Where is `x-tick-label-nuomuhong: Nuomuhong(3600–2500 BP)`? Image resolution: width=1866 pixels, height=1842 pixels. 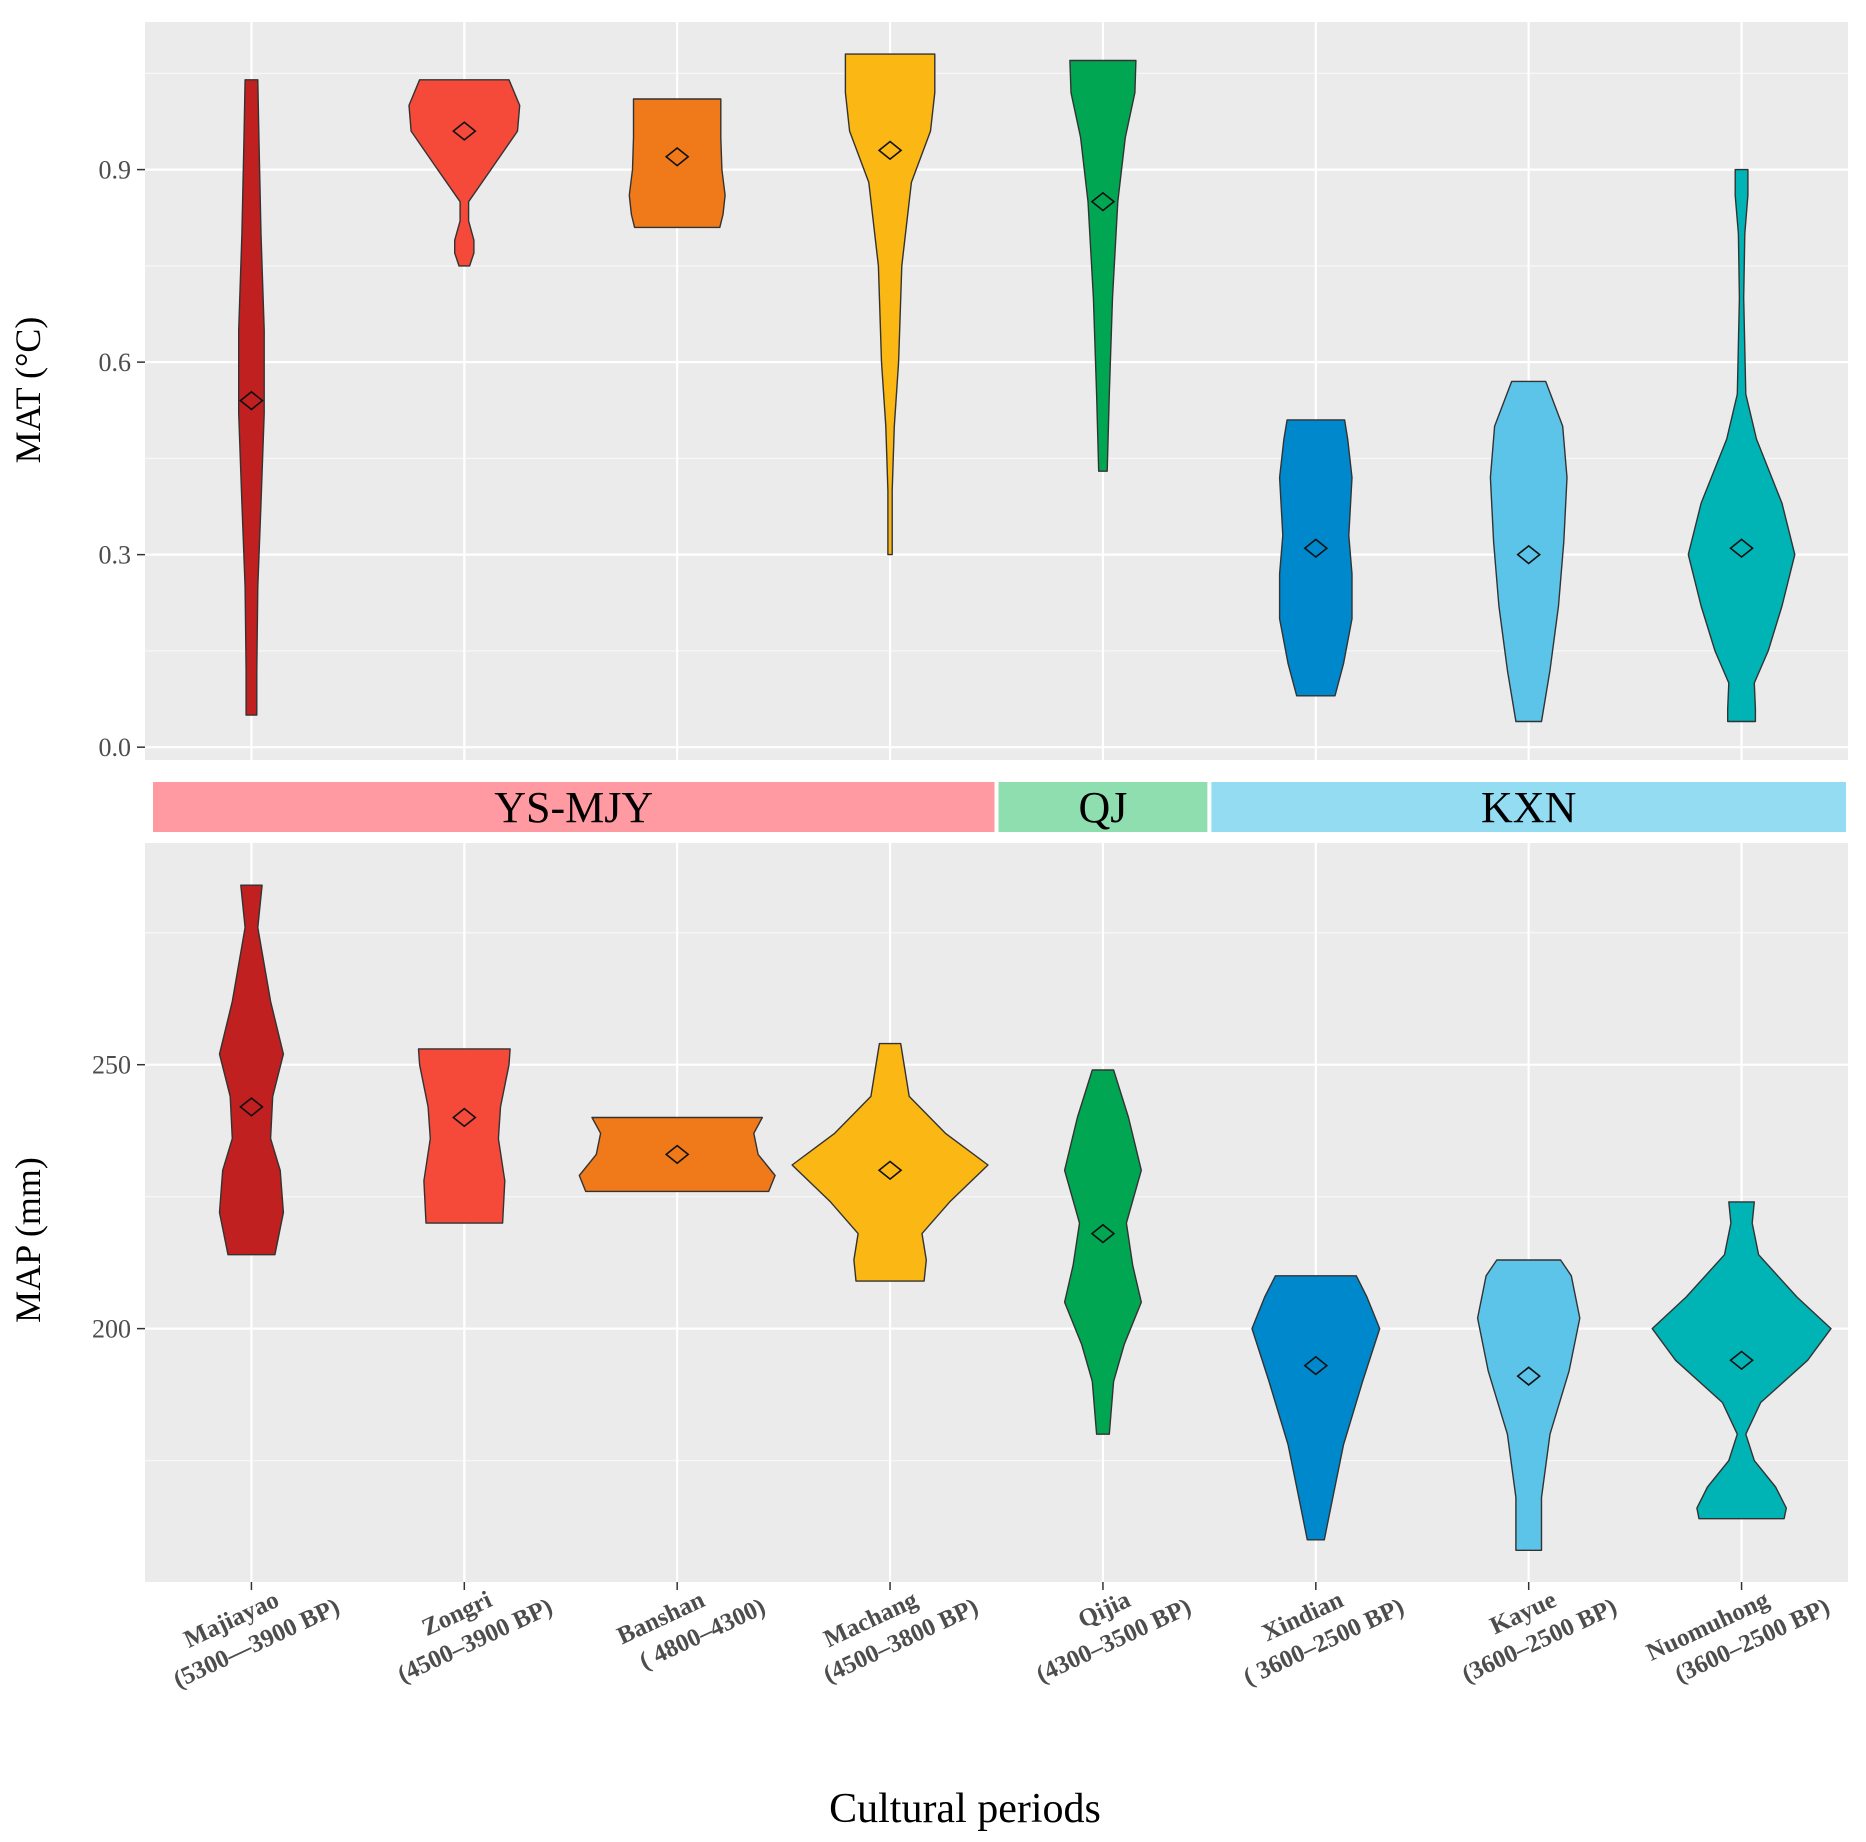 x-tick-label-nuomuhong: Nuomuhong(3600–2500 BP) is located at coordinates (1738, 1629).